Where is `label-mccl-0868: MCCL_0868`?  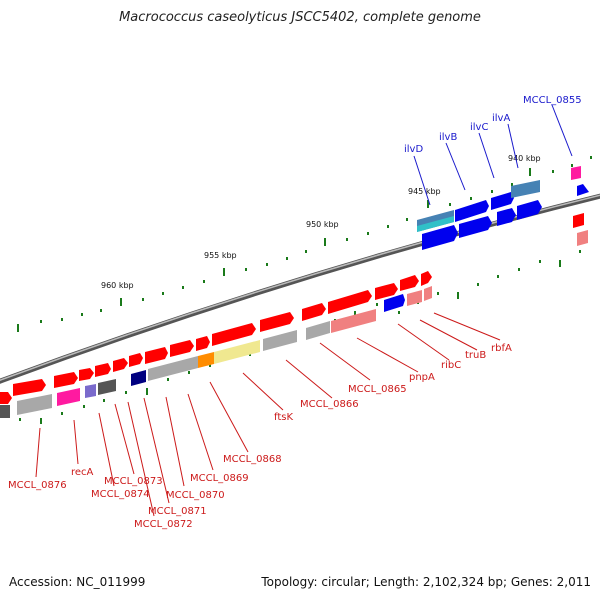 label-mccl-0868: MCCL_0868 is located at coordinates (252, 459).